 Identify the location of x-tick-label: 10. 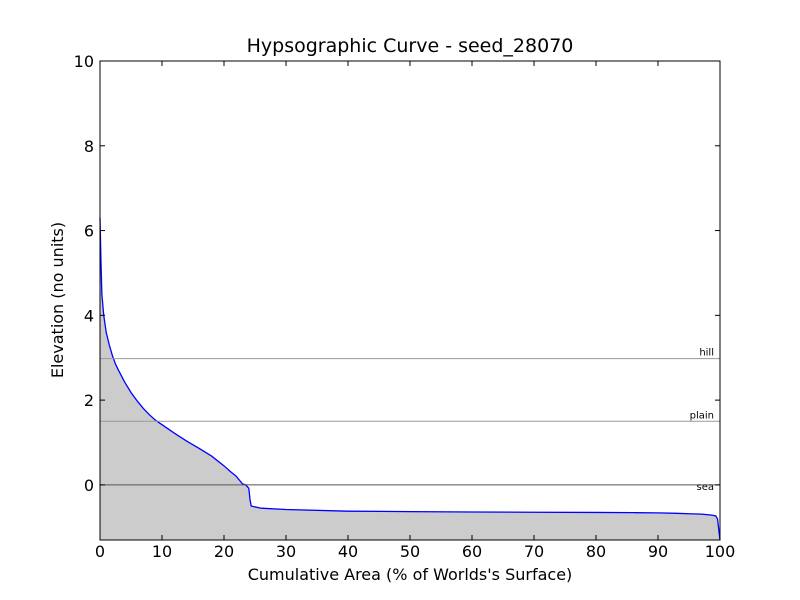
(162, 551).